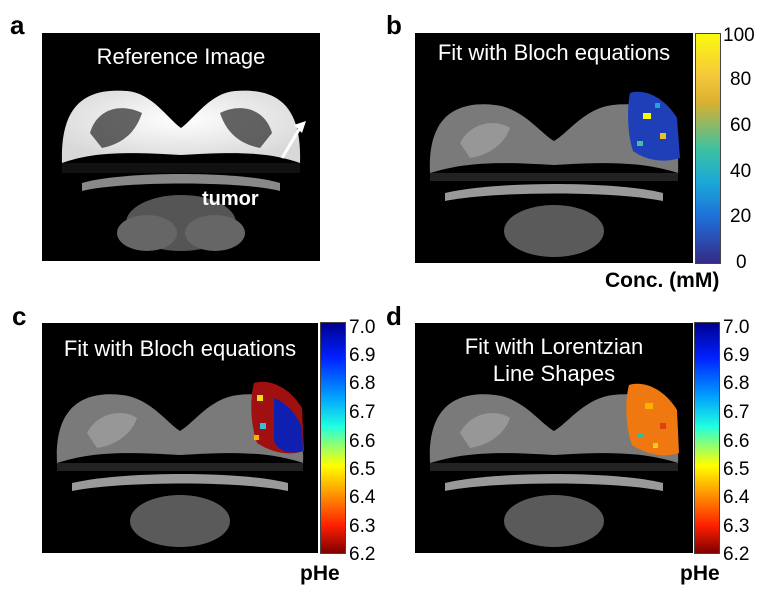 The width and height of the screenshot is (762, 596). Describe the element at coordinates (394, 25) in the screenshot. I see `panel-label-b: b` at that location.